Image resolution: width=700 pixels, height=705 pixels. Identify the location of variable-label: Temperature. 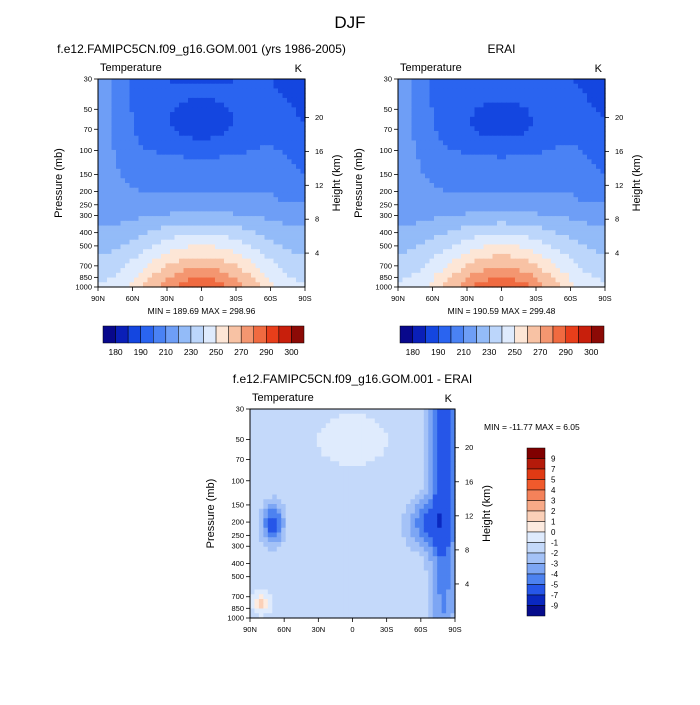
(431, 68).